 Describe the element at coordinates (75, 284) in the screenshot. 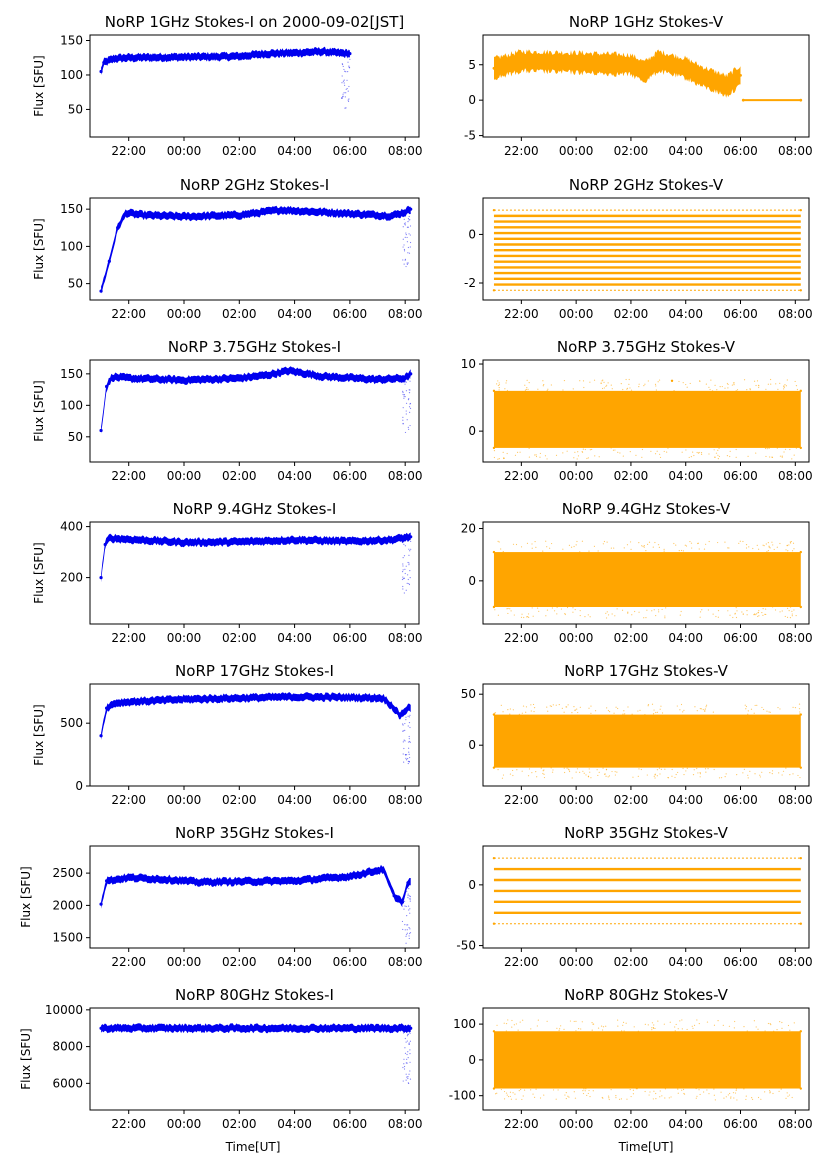

I see `y-tick-label-0: 50` at that location.